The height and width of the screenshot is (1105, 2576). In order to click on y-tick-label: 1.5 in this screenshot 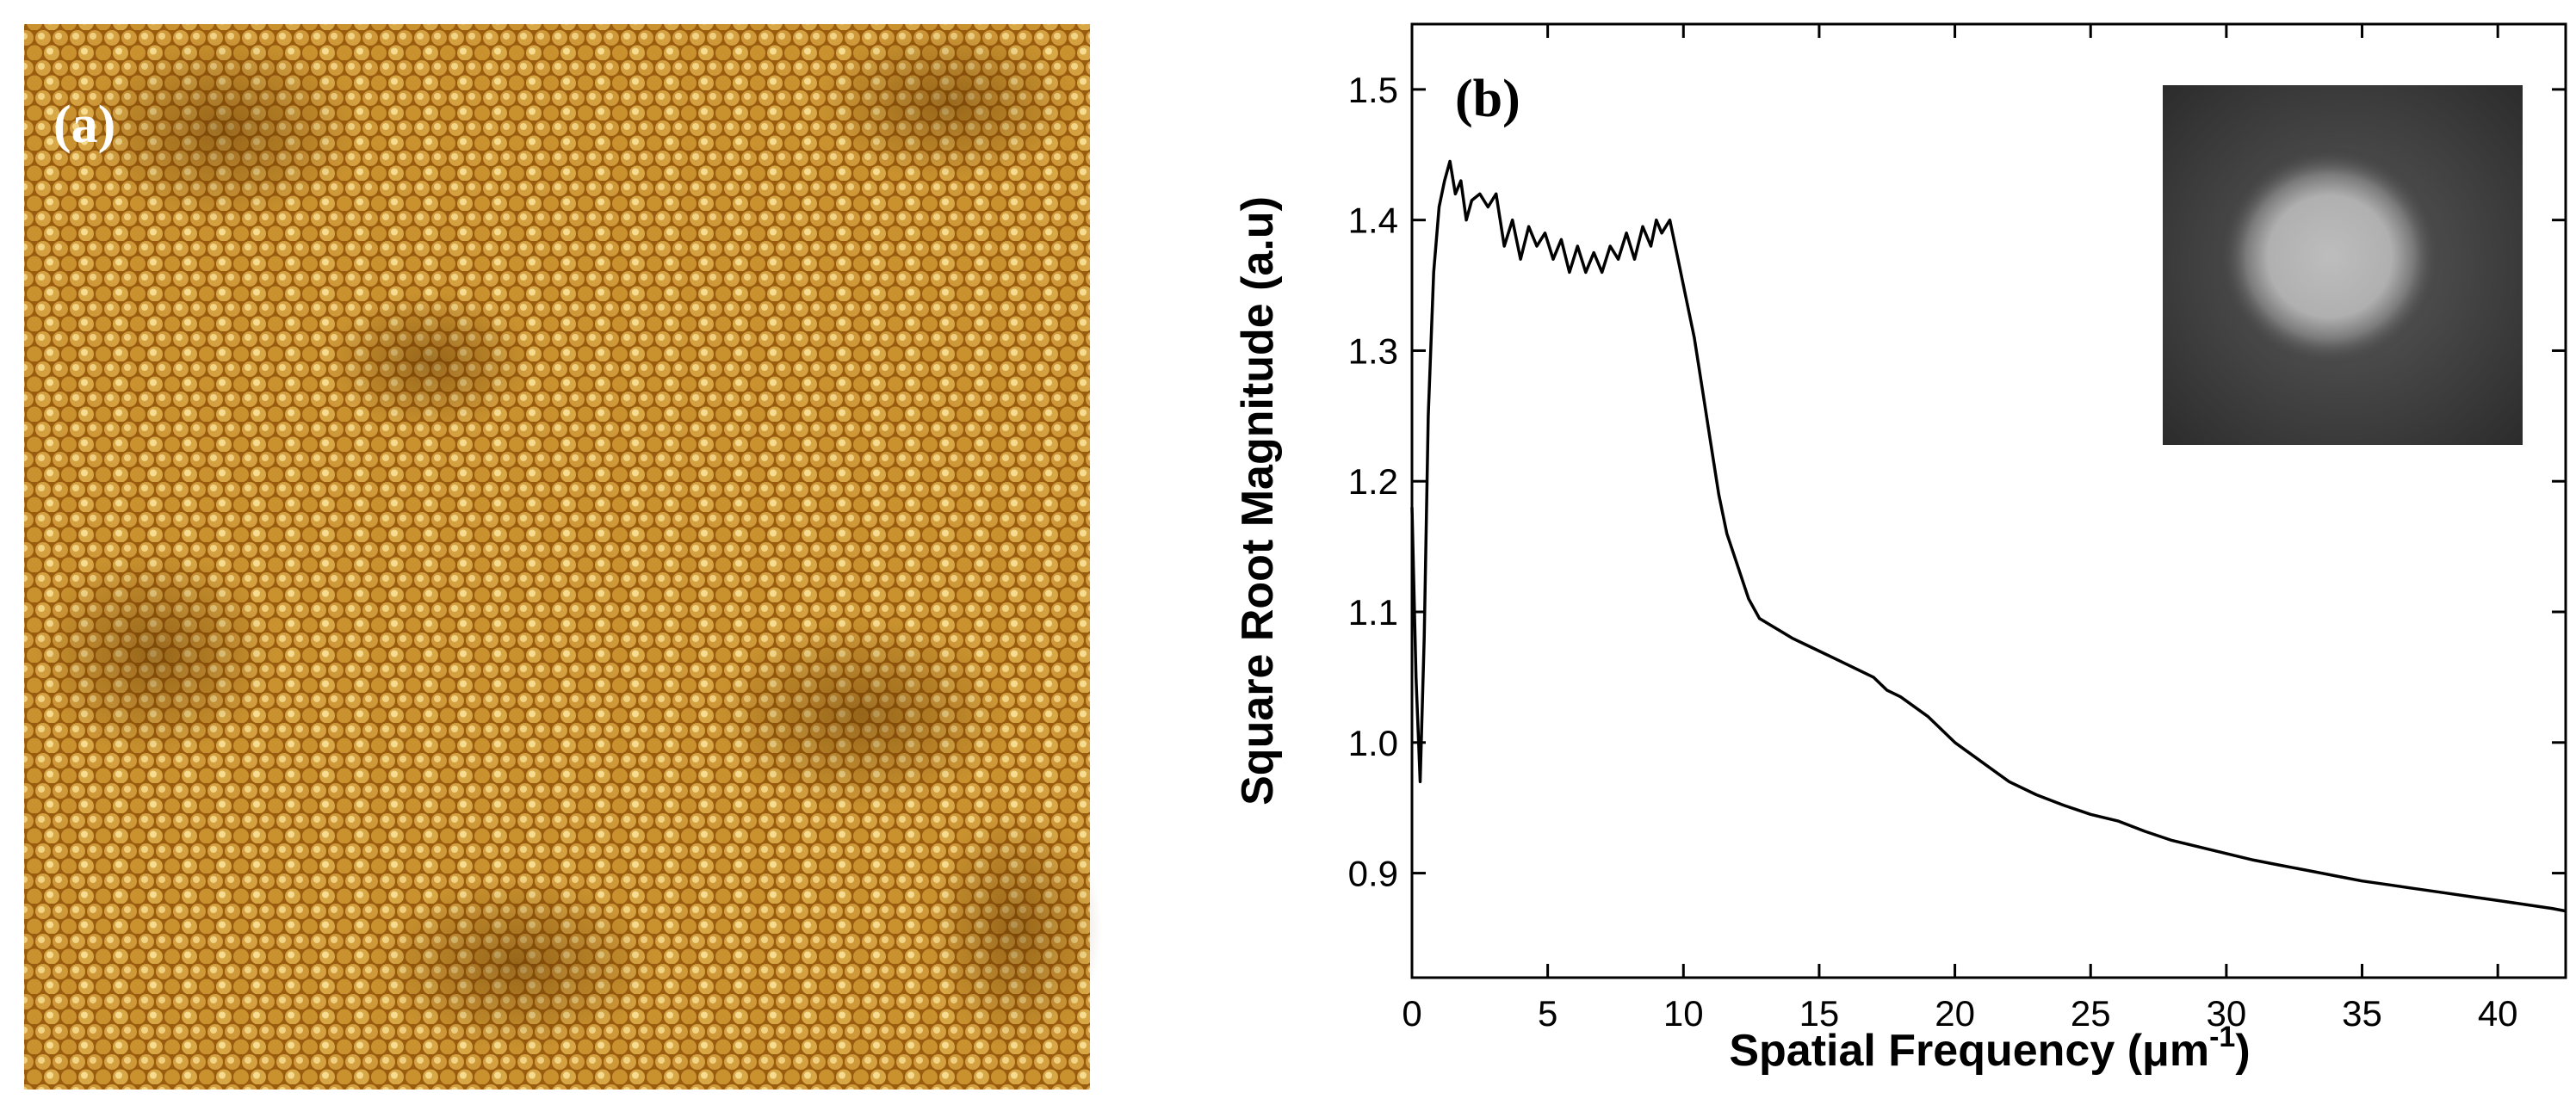, I will do `click(1373, 90)`.